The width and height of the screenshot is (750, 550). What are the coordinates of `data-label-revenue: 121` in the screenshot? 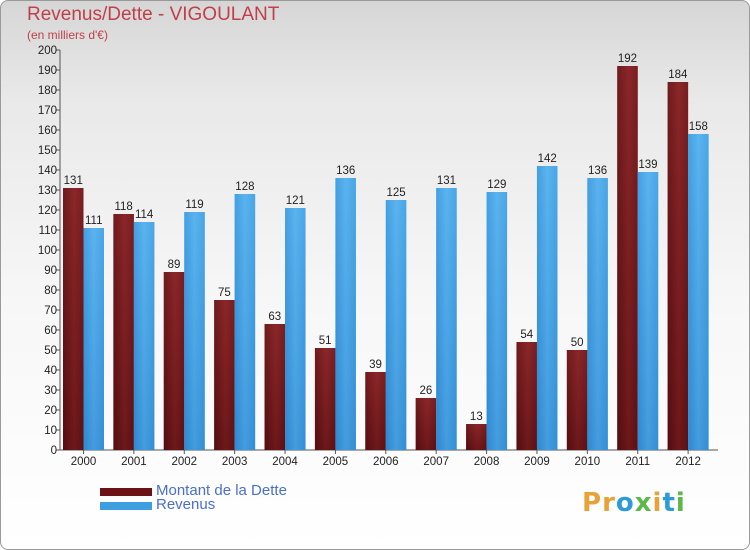 It's located at (295, 201).